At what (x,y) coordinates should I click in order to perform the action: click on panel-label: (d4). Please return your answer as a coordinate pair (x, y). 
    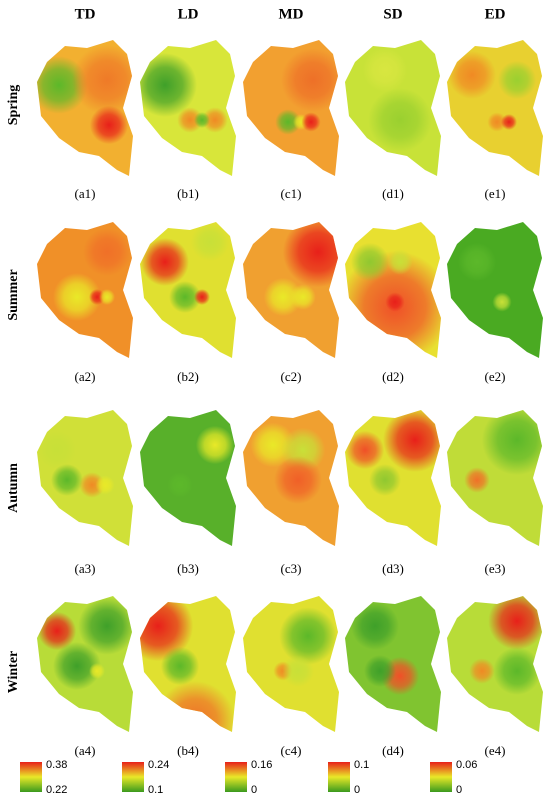
    Looking at the image, I should click on (393, 750).